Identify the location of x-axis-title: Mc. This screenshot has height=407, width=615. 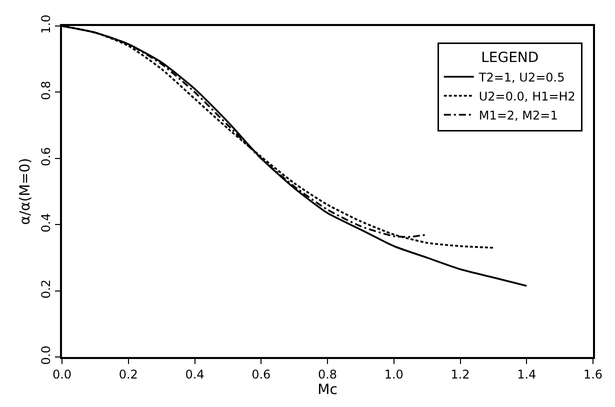
(328, 390).